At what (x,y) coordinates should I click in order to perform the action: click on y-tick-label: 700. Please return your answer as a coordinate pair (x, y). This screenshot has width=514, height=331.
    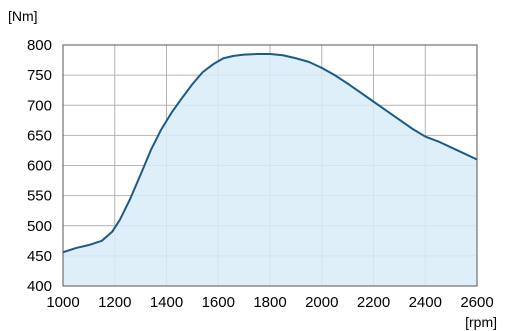
    Looking at the image, I should click on (39, 105).